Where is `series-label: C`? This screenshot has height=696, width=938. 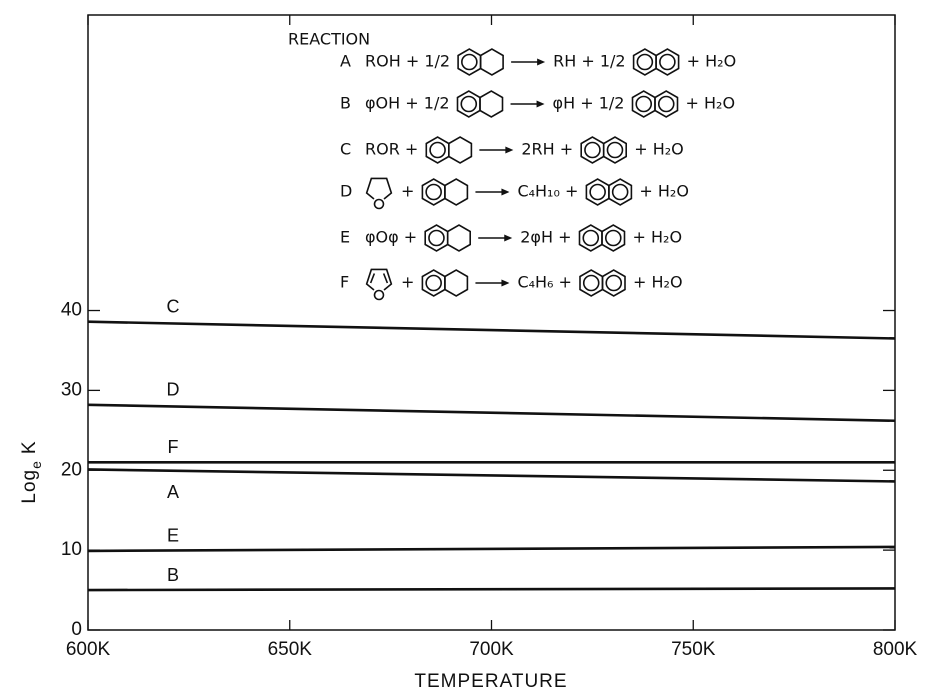 series-label: C is located at coordinates (173, 306).